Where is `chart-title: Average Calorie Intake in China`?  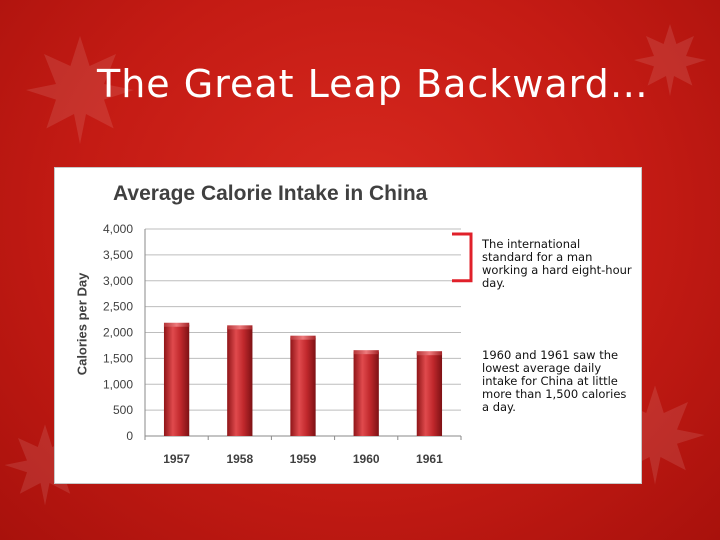
chart-title: Average Calorie Intake in China is located at coordinates (270, 193).